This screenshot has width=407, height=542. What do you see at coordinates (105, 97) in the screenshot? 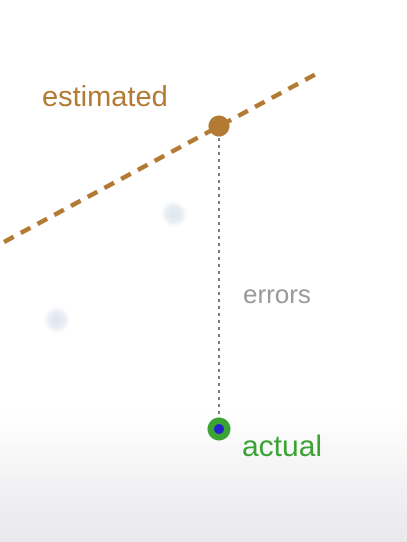
I see `estimated-label: estimated` at bounding box center [105, 97].